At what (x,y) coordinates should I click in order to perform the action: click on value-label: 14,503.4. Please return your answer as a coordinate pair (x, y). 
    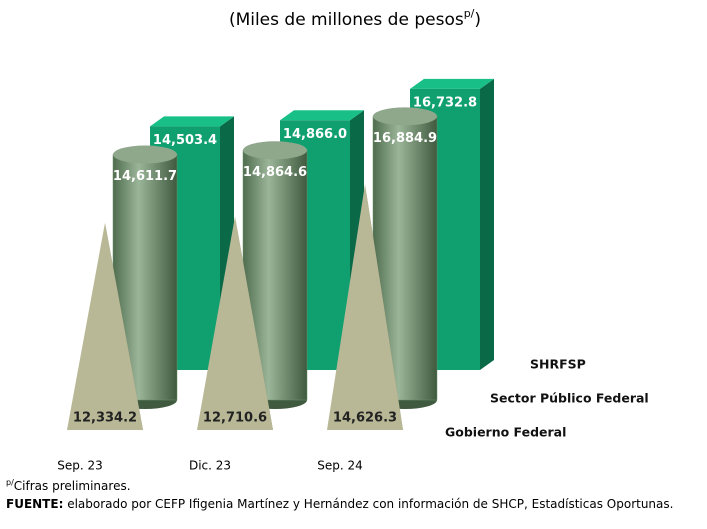
    Looking at the image, I should click on (185, 140).